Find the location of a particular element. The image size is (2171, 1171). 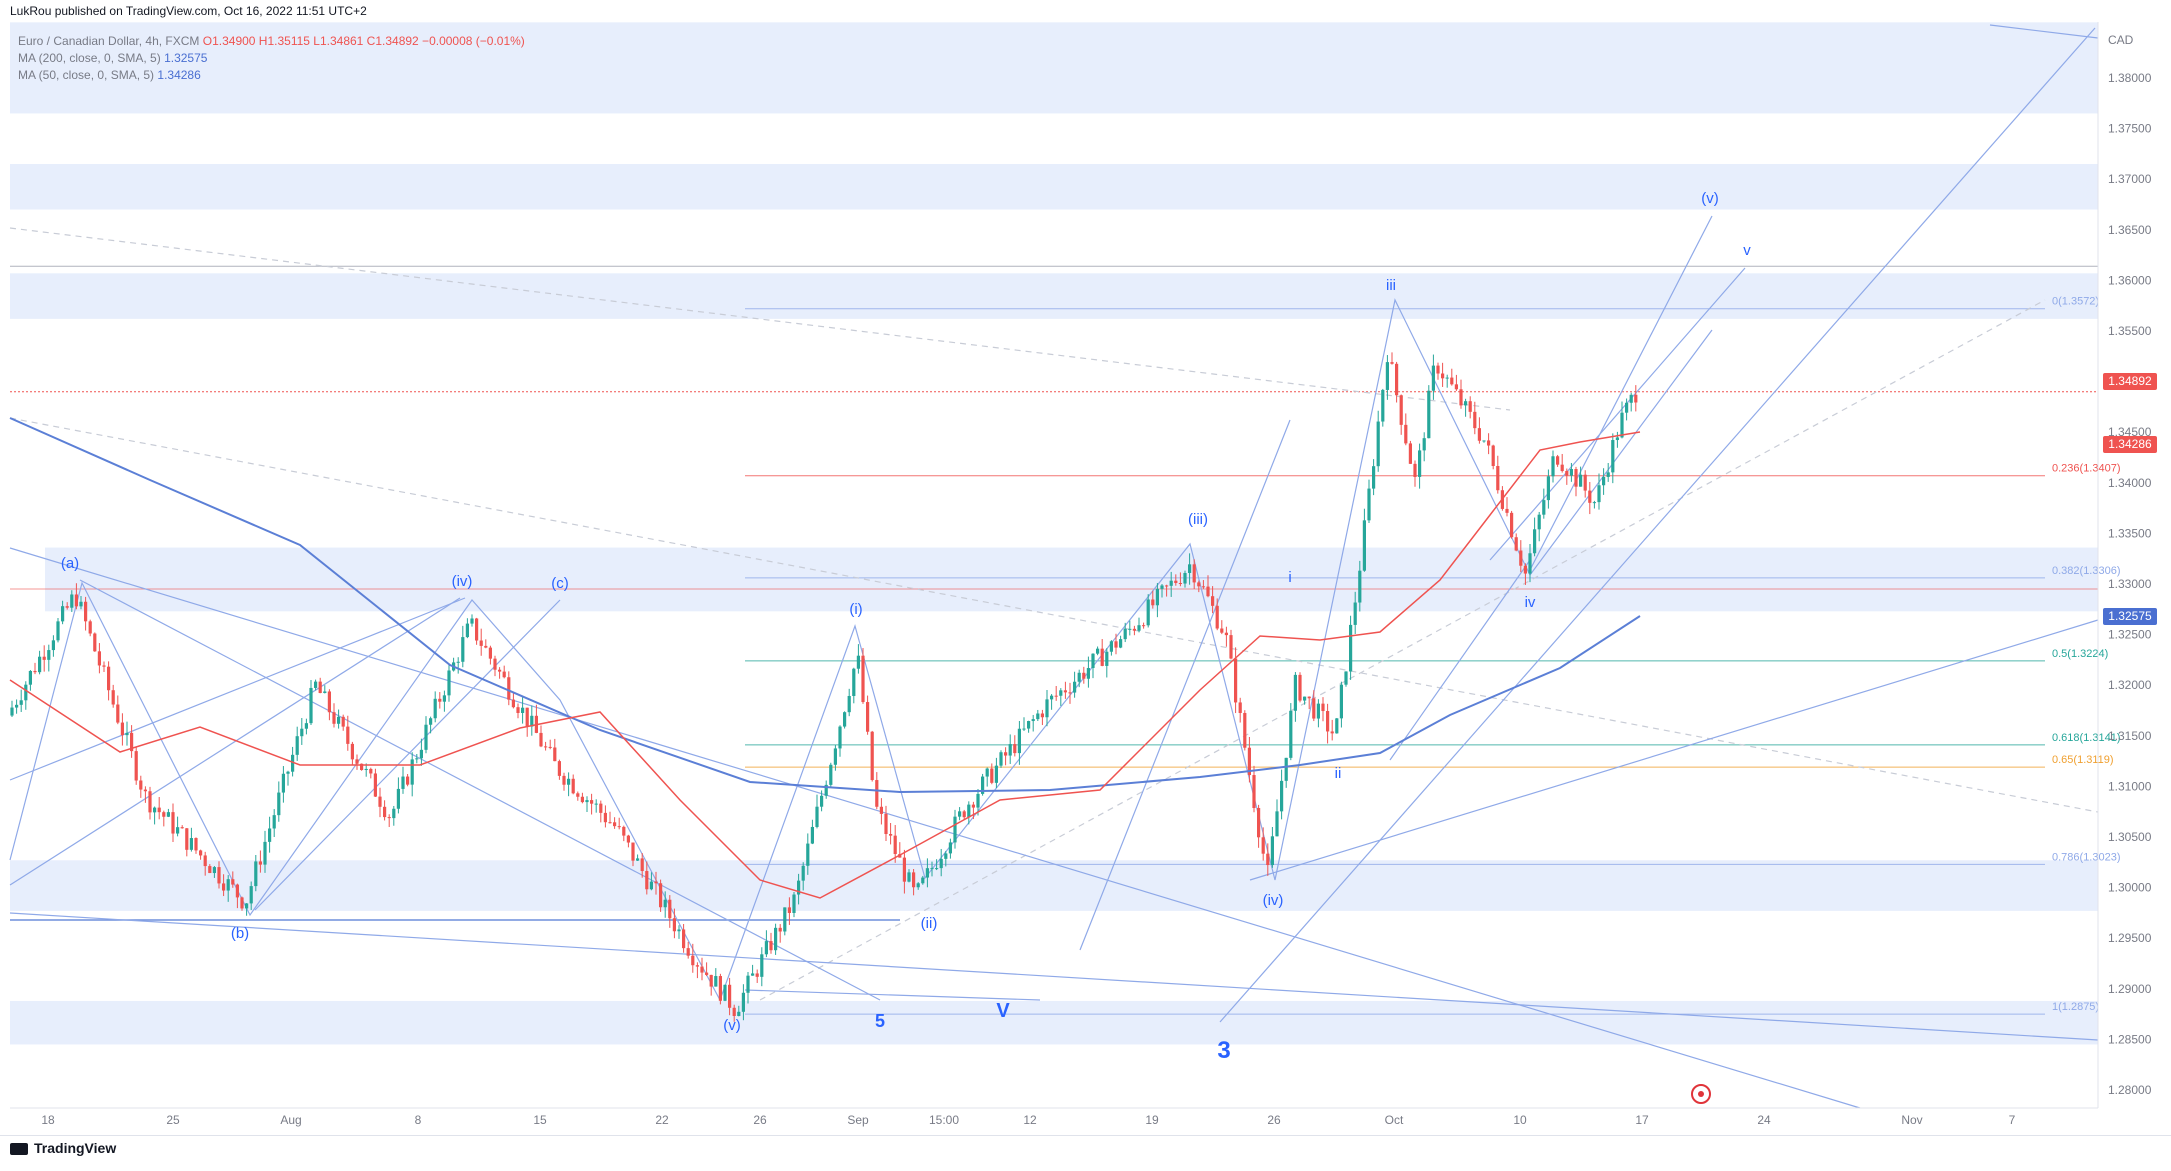

time-tick-label: 26 is located at coordinates (760, 1120).